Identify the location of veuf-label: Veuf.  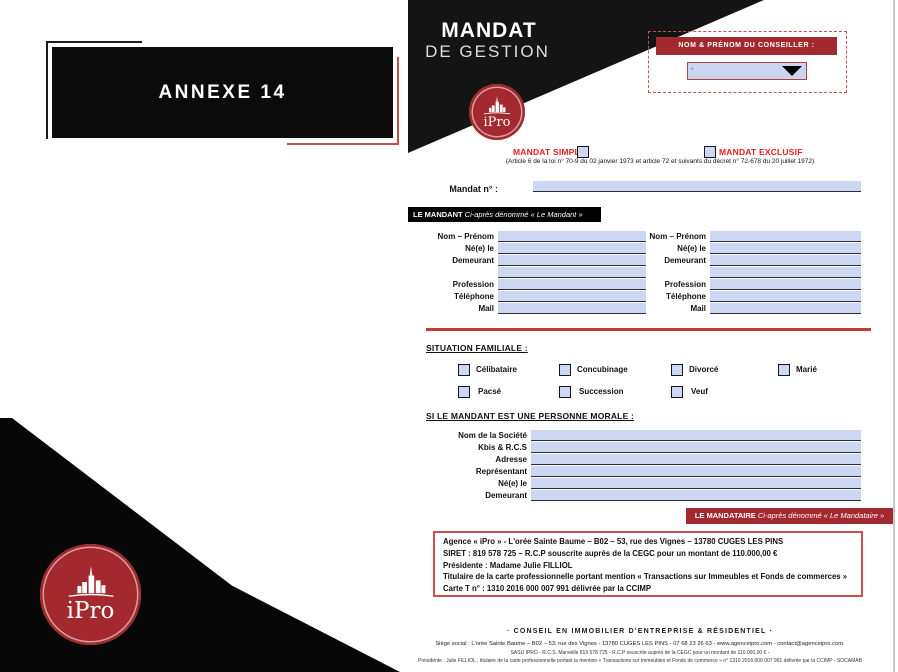
(699, 391).